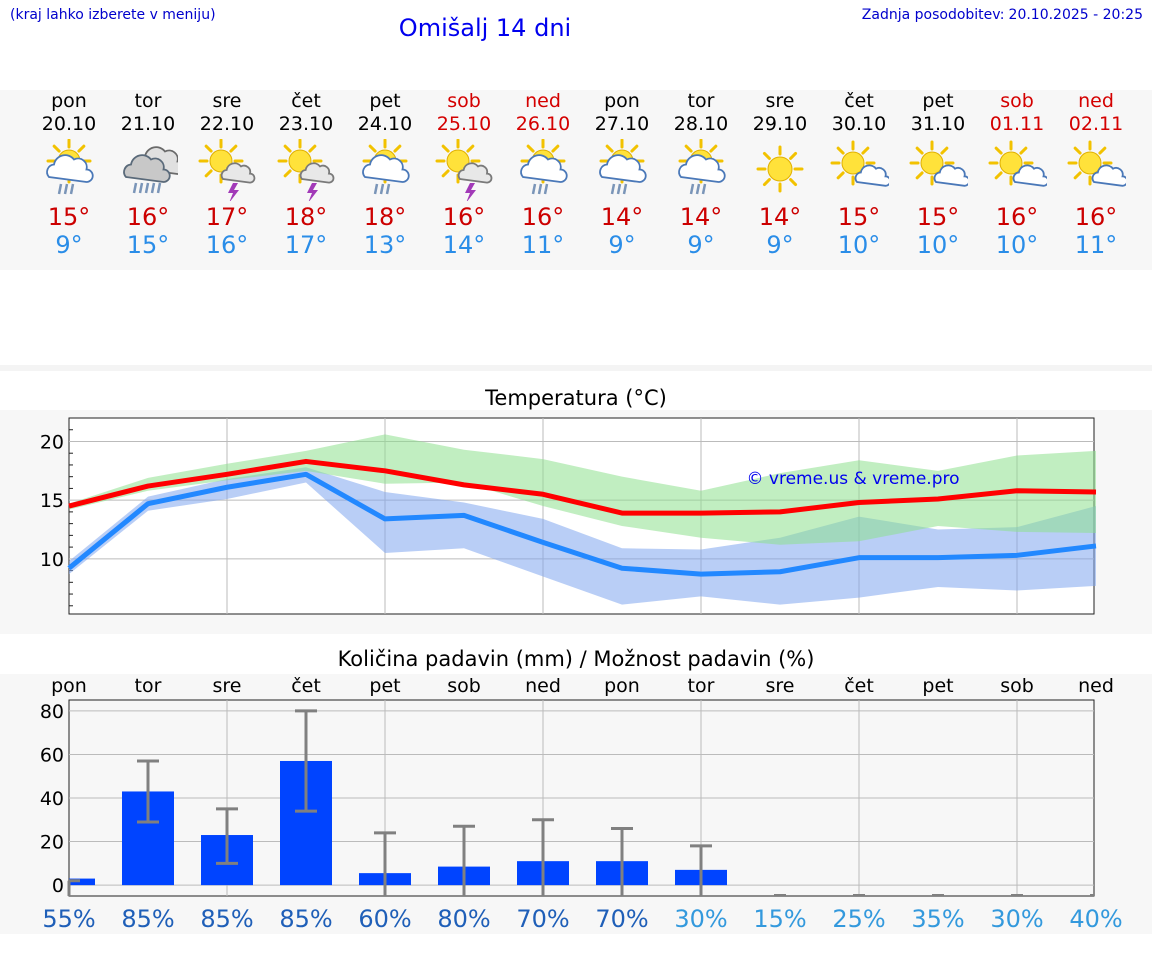 This screenshot has width=1152, height=975. What do you see at coordinates (1096, 124) in the screenshot?
I see `day-date-label: 02.11` at bounding box center [1096, 124].